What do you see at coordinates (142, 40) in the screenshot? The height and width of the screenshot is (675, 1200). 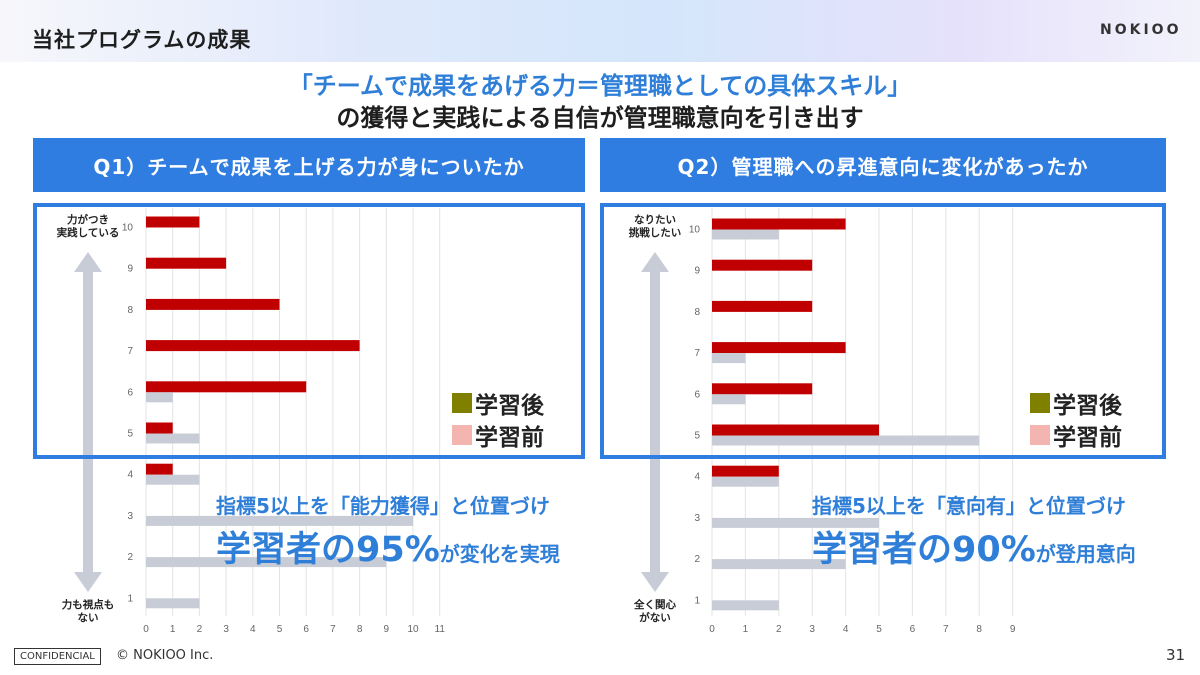 I see `page-title: 当社プログラムの成果` at bounding box center [142, 40].